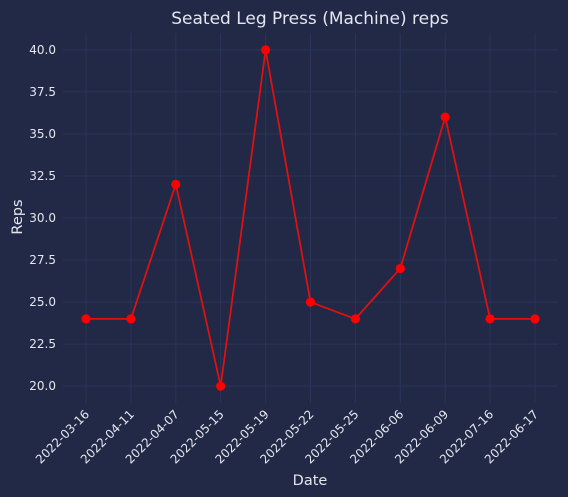  I want to click on y-axis-ticks: 20.0 22.5 25.0 27.5 30.0 32.5 35.0 37.5 40.0, so click(42, 218).